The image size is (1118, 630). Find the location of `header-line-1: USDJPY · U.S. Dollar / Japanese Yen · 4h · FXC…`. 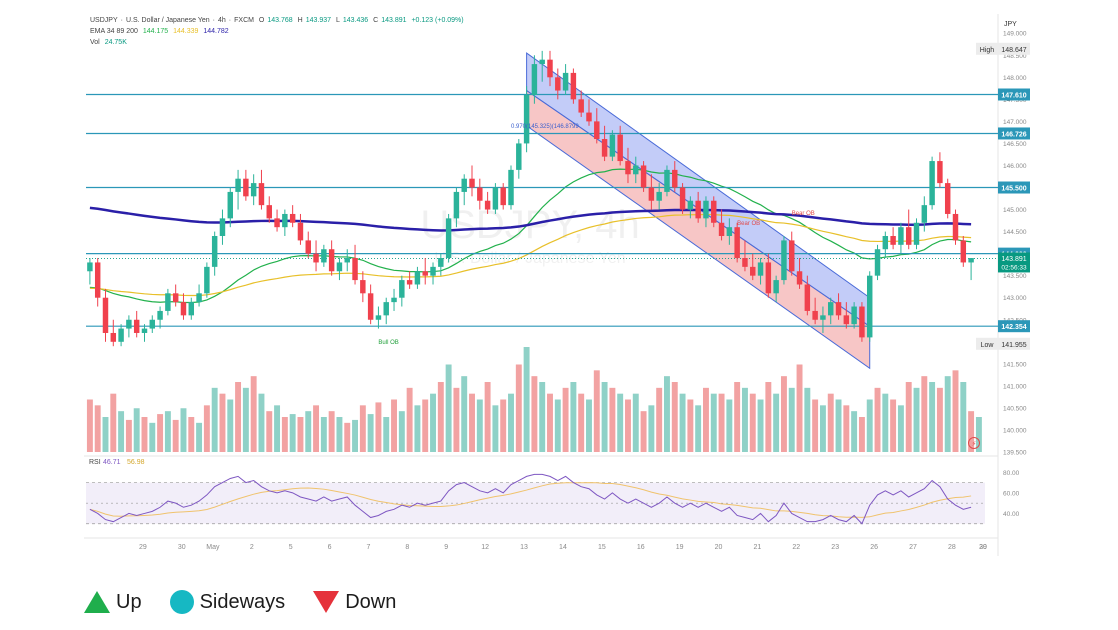

header-line-1: USDJPY · U.S. Dollar / Japanese Yen · 4h · FXC… is located at coordinates (278, 20).